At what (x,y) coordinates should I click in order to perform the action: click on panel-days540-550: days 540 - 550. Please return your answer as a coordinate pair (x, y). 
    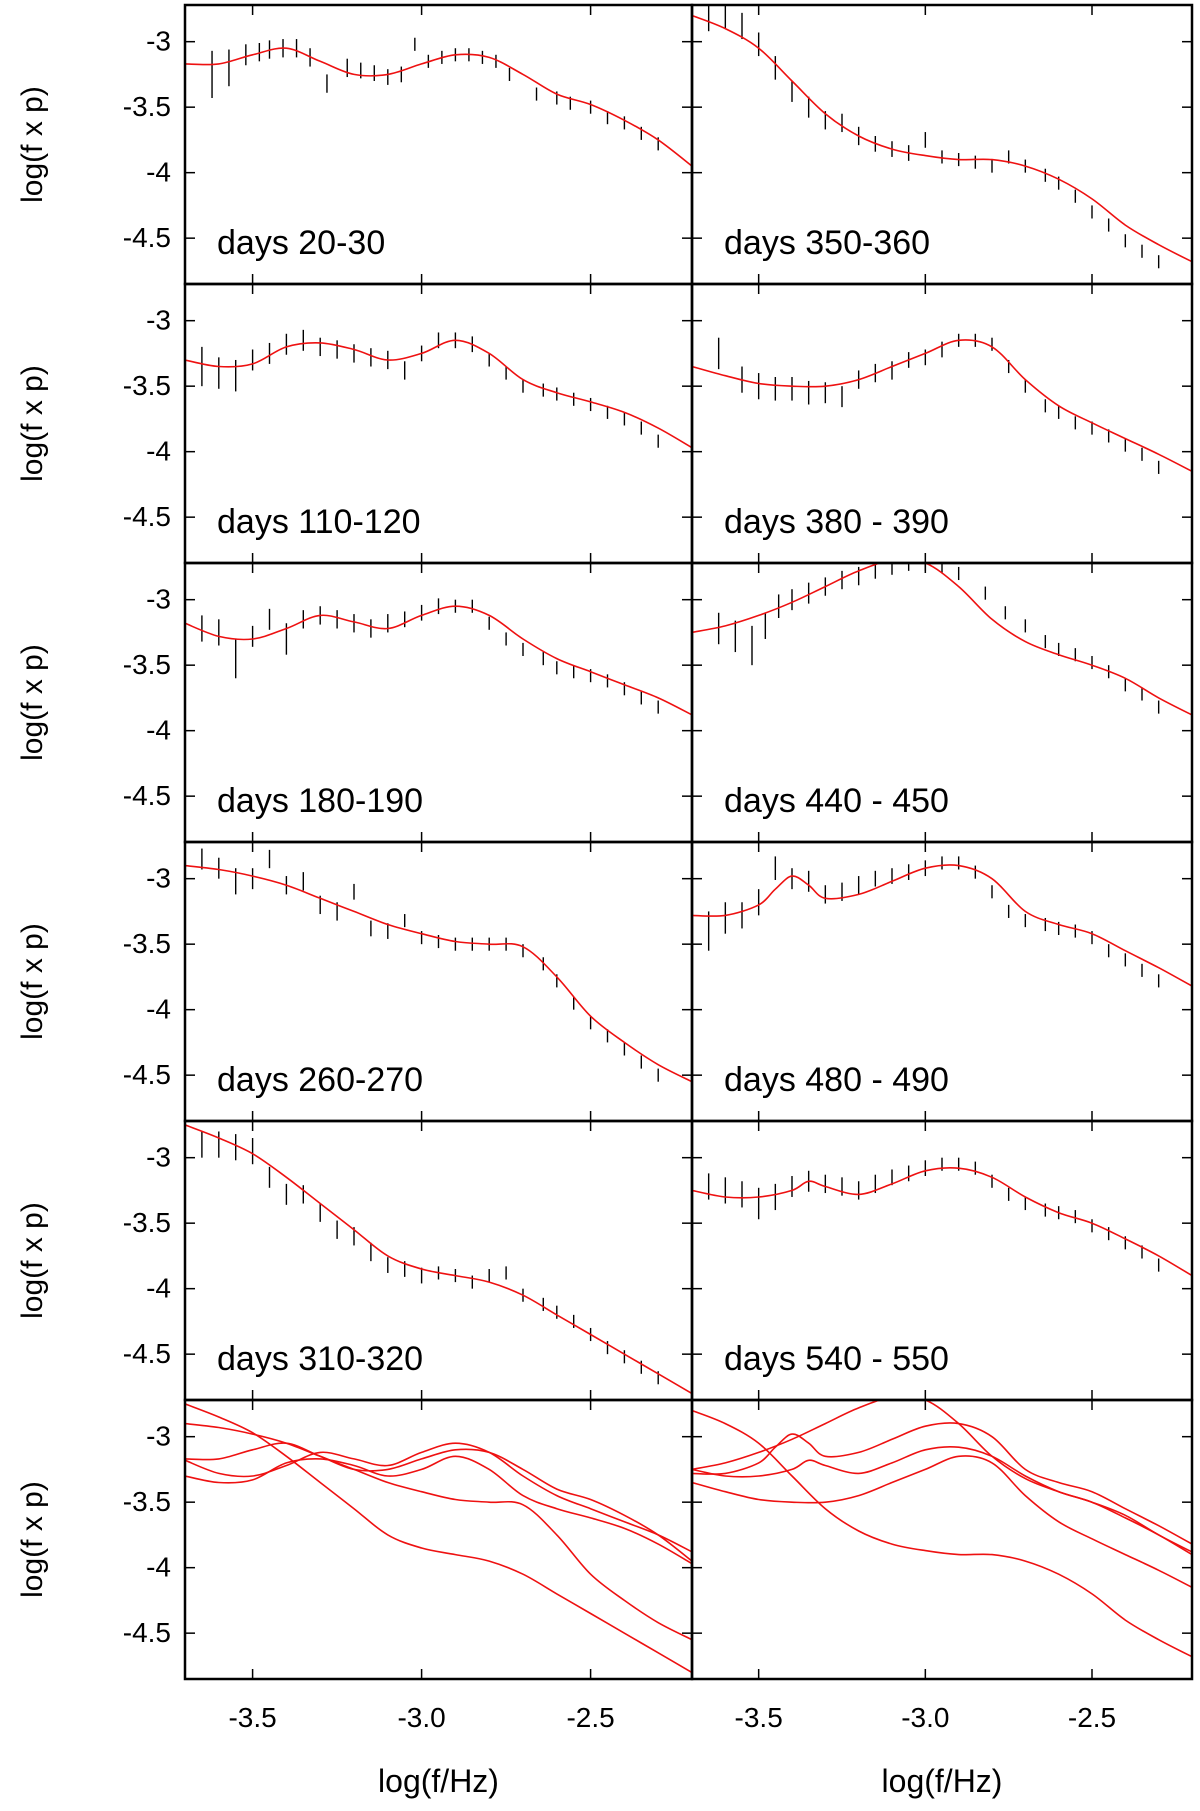
    Looking at the image, I should click on (942, 1260).